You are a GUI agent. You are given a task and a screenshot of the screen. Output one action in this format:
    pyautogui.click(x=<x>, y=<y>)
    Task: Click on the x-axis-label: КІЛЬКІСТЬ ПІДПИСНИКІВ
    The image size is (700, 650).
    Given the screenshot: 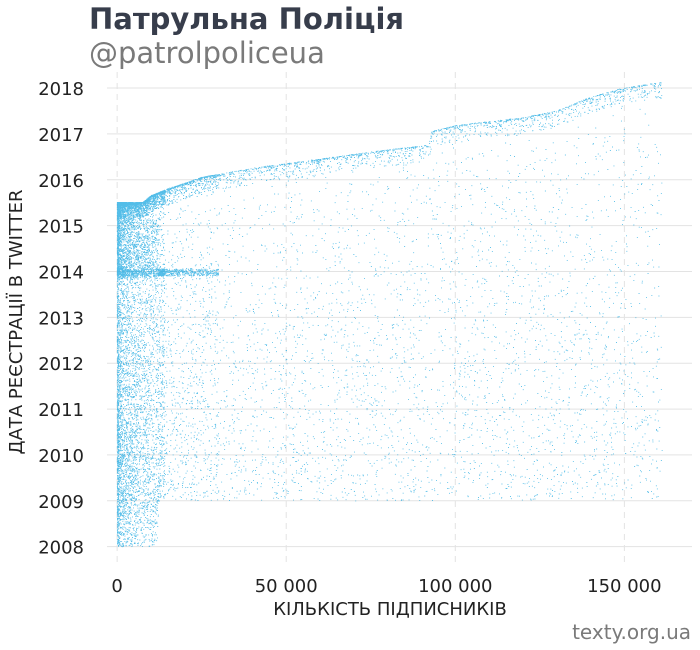 What is the action you would take?
    pyautogui.click(x=390, y=609)
    